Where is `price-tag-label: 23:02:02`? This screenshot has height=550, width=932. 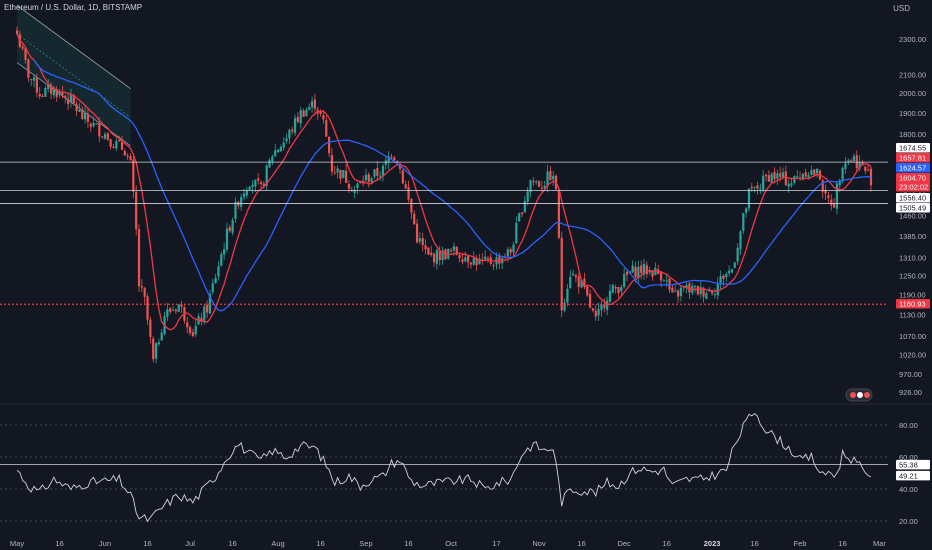
price-tag-label: 23:02:02 is located at coordinates (913, 187).